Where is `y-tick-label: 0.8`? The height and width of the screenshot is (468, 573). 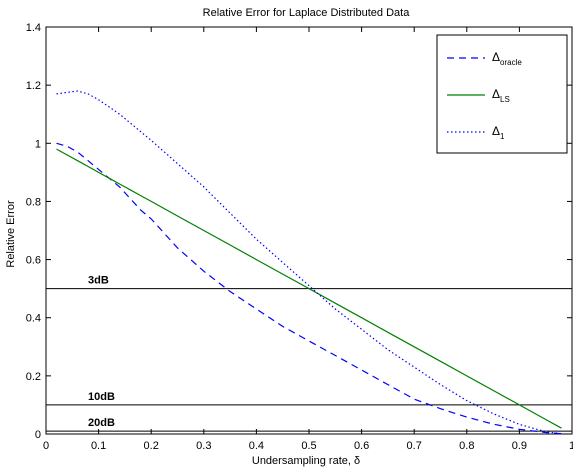 y-tick-label: 0.8 is located at coordinates (33, 202).